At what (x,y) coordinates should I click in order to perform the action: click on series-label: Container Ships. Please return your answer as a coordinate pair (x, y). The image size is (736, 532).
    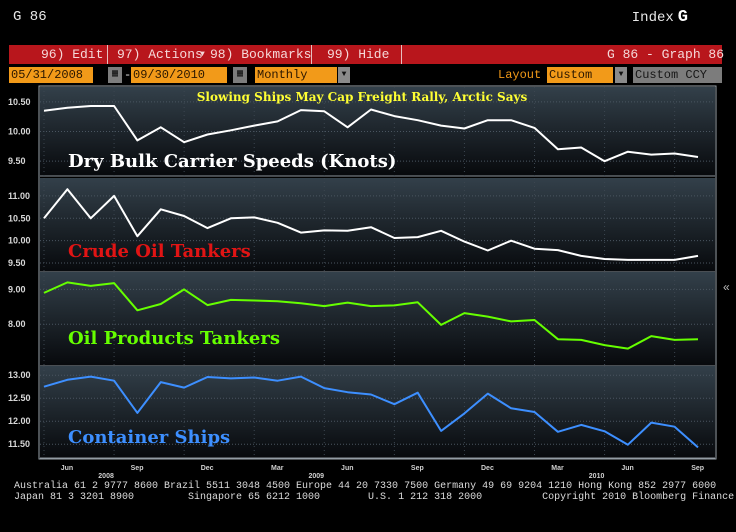
    Looking at the image, I should click on (149, 437).